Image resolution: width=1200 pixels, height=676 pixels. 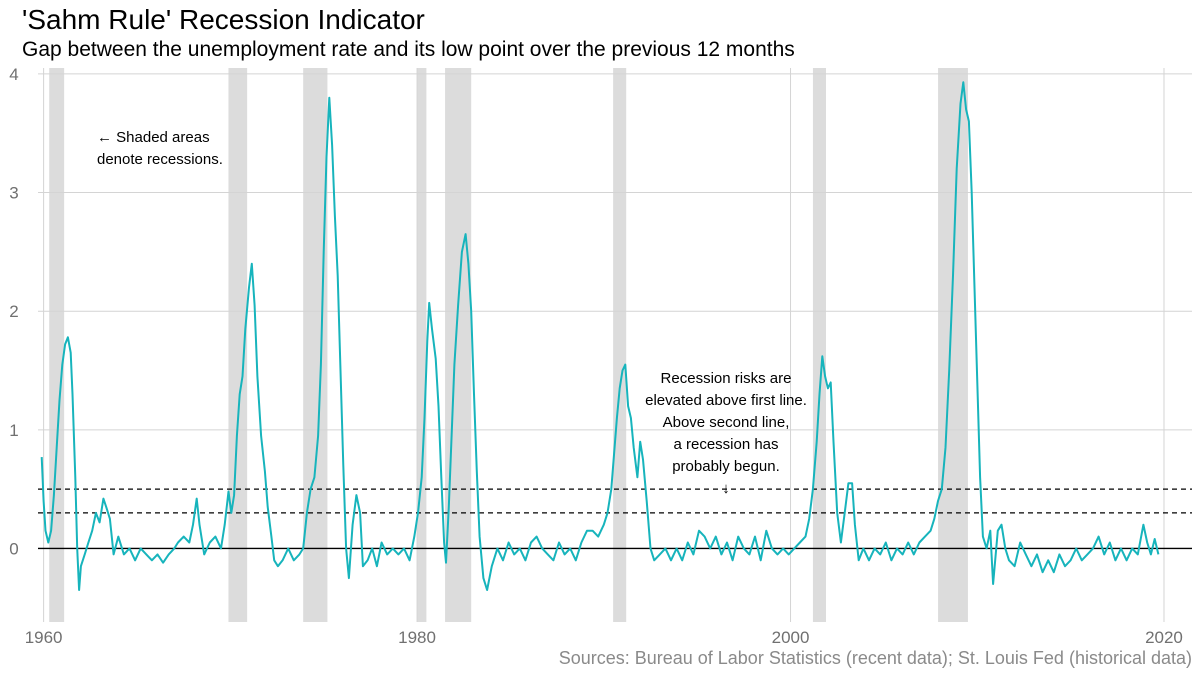 What do you see at coordinates (726, 422) in the screenshot?
I see `threshold-note: Above second line,` at bounding box center [726, 422].